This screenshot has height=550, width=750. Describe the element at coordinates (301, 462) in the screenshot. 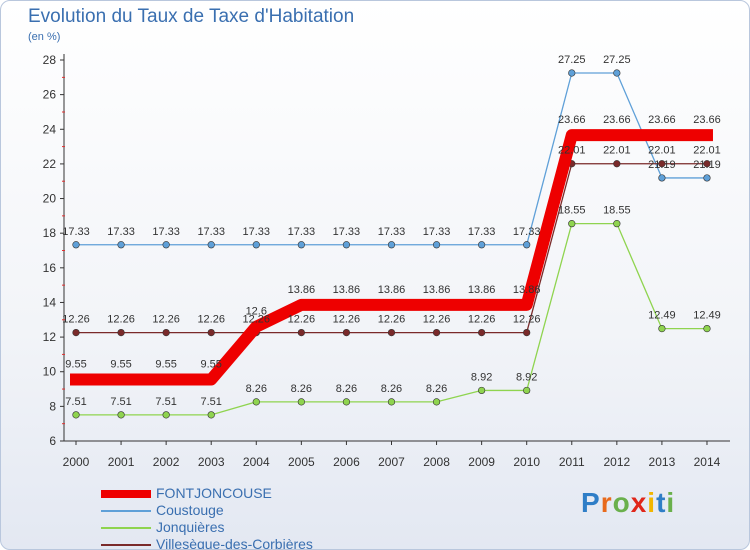

I see `x-tick-label: 2005` at that location.